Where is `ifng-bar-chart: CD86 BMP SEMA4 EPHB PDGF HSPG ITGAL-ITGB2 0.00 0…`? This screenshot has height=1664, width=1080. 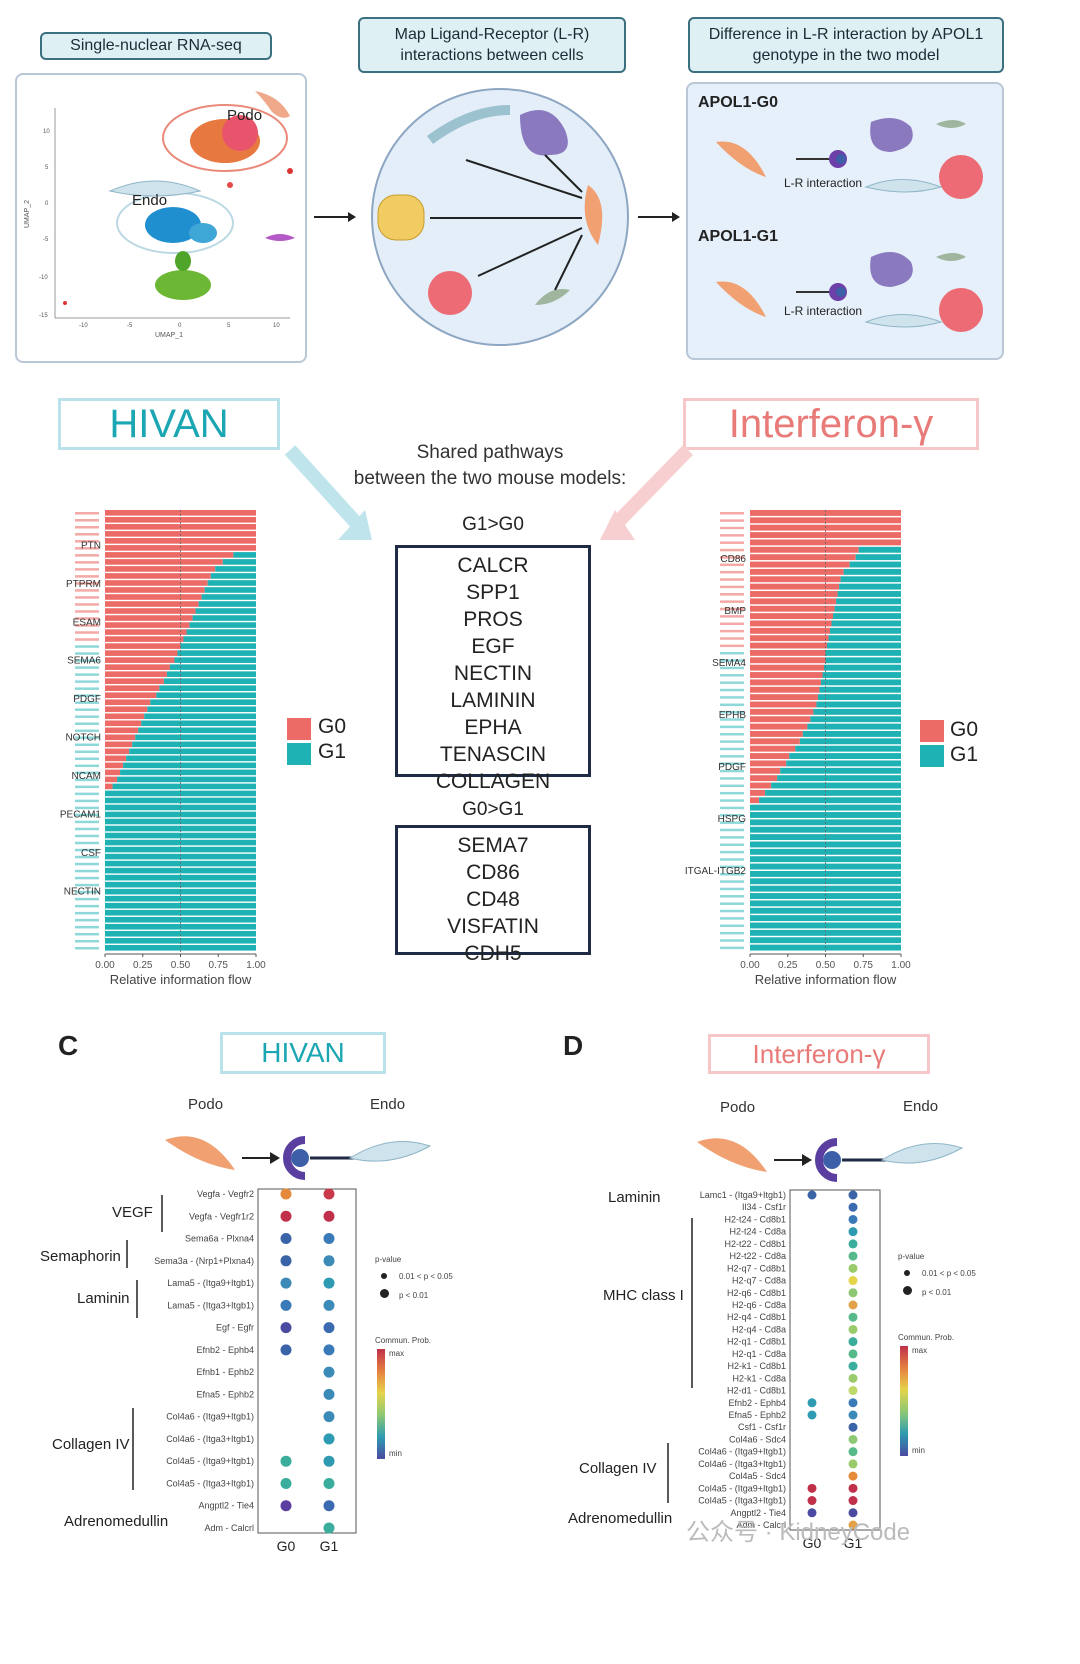
ifng-bar-chart: CD86 BMP SEMA4 EPHB PDGF HSPG ITGAL-ITGB2 0.00 0… is located at coordinates (798, 748).